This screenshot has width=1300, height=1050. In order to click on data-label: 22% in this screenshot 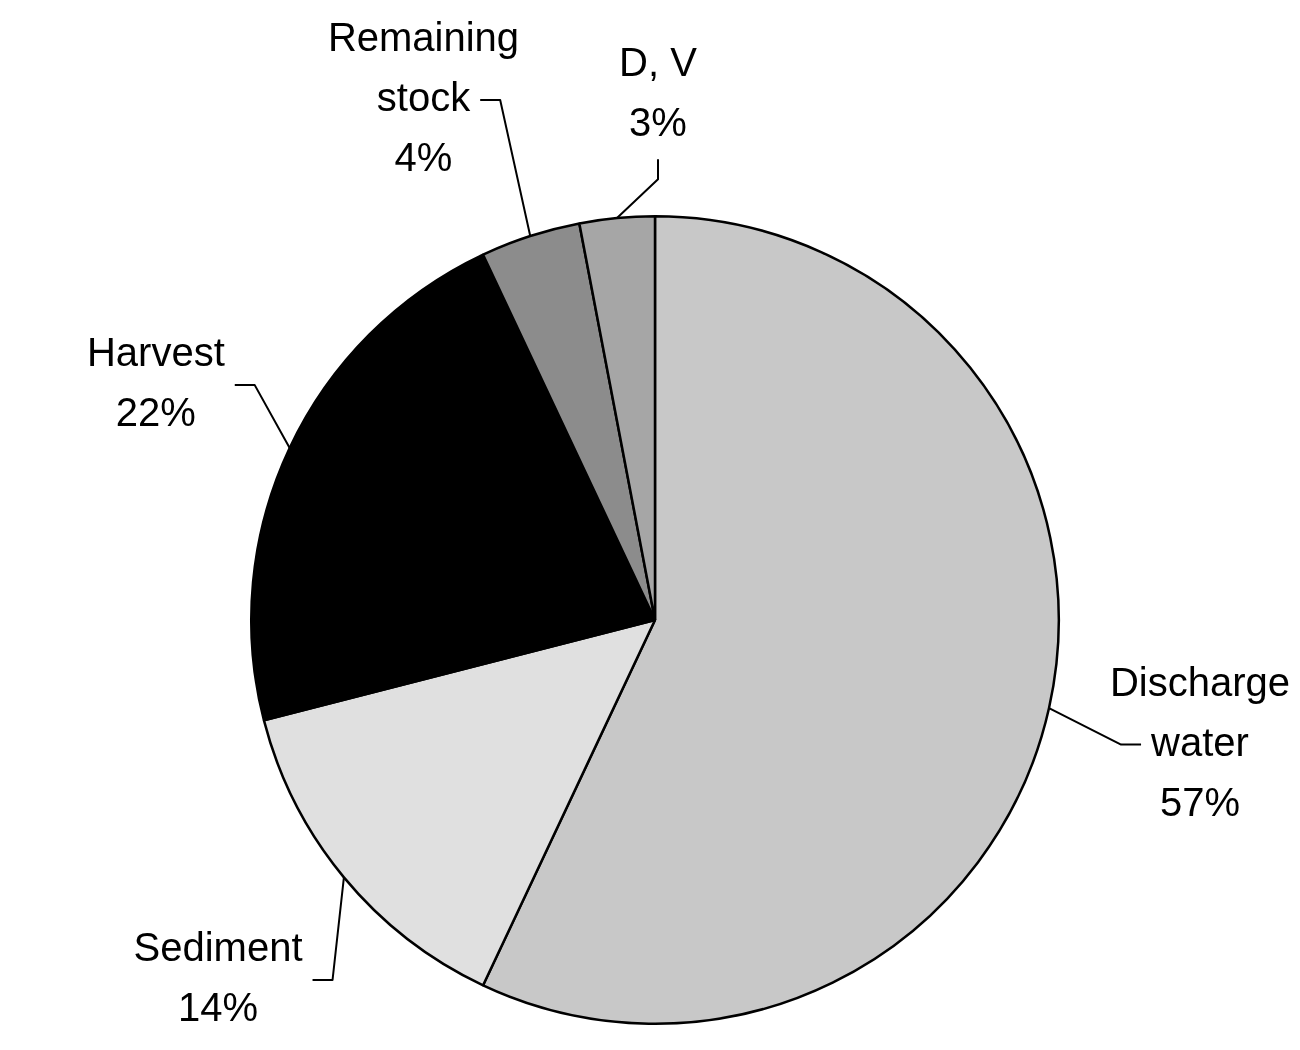, I will do `click(155, 412)`.